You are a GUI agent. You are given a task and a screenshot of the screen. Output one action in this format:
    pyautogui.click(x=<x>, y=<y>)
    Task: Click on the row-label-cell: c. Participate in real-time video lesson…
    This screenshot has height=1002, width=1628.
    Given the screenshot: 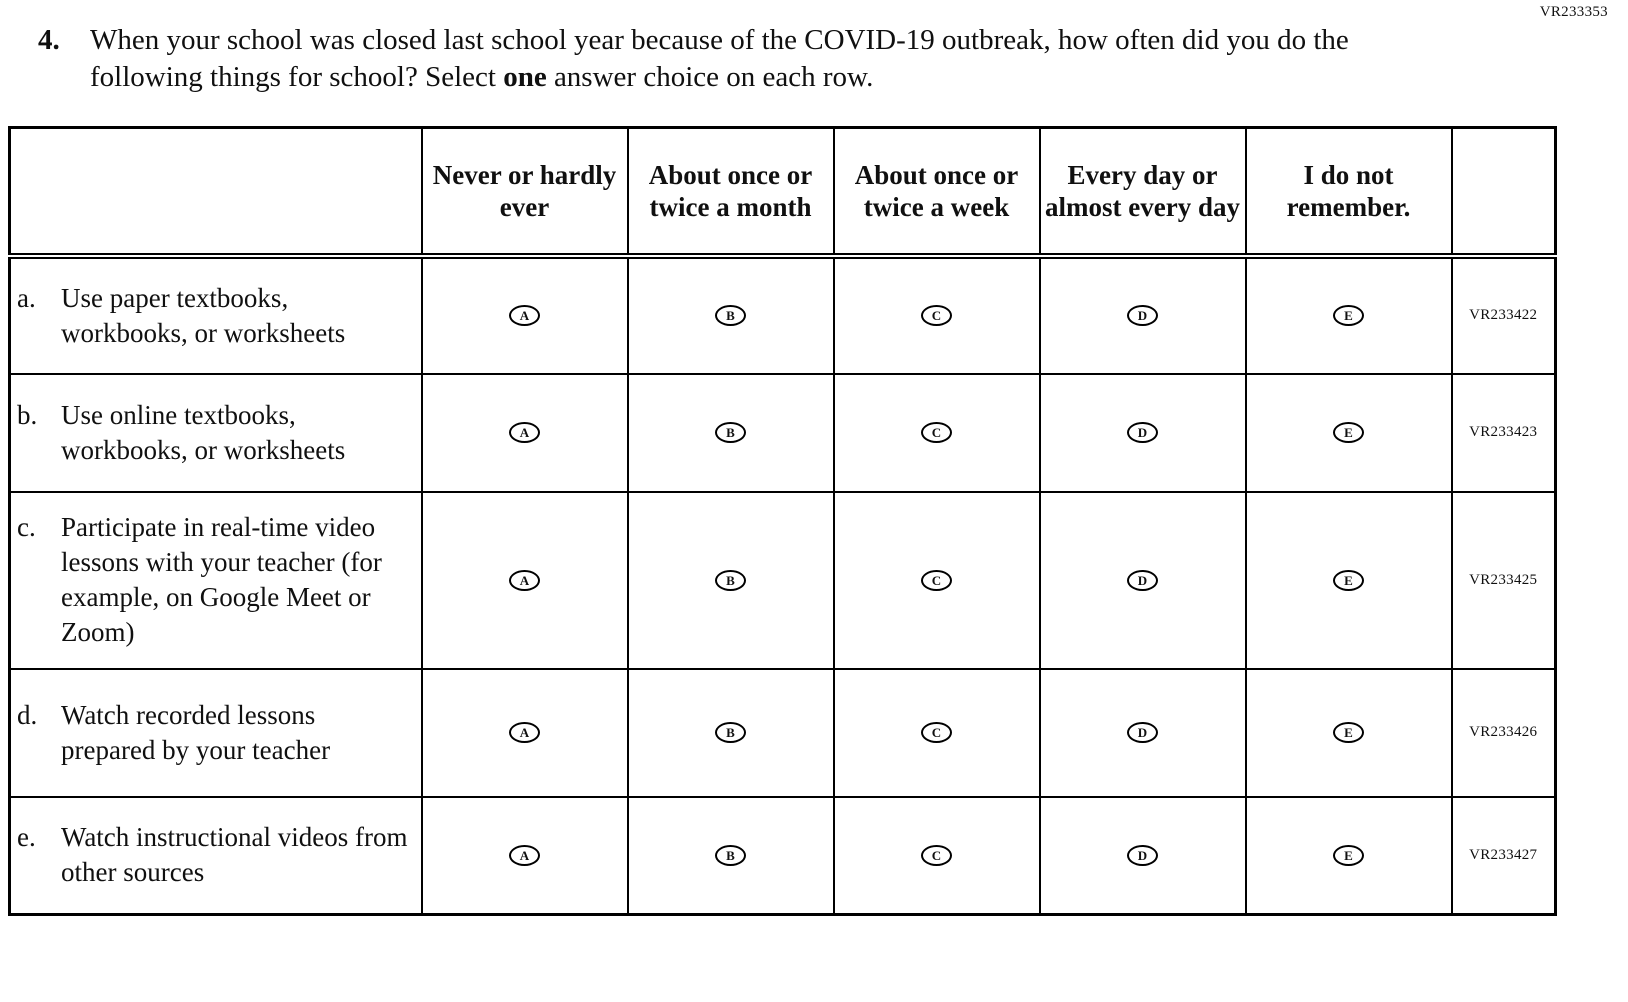 What is the action you would take?
    pyautogui.click(x=215, y=580)
    